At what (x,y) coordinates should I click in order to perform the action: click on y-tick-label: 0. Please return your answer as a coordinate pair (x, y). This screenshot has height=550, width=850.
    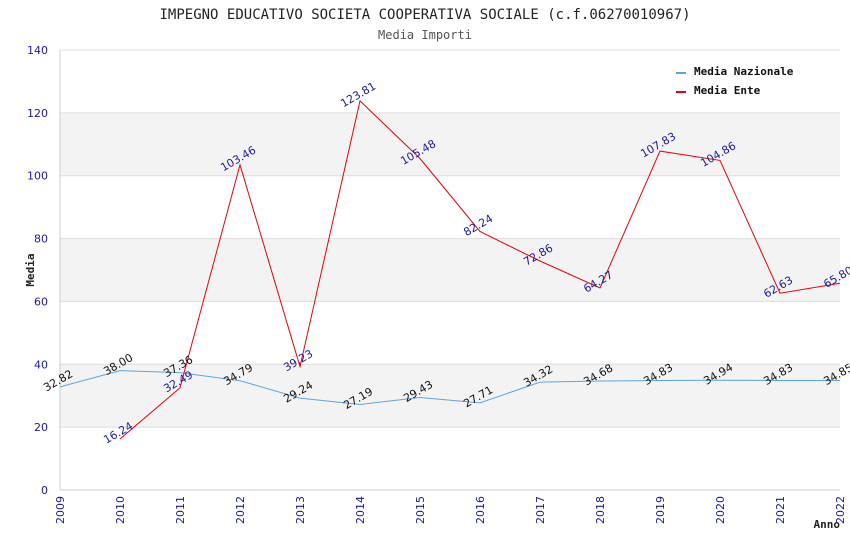
    Looking at the image, I should click on (44, 490).